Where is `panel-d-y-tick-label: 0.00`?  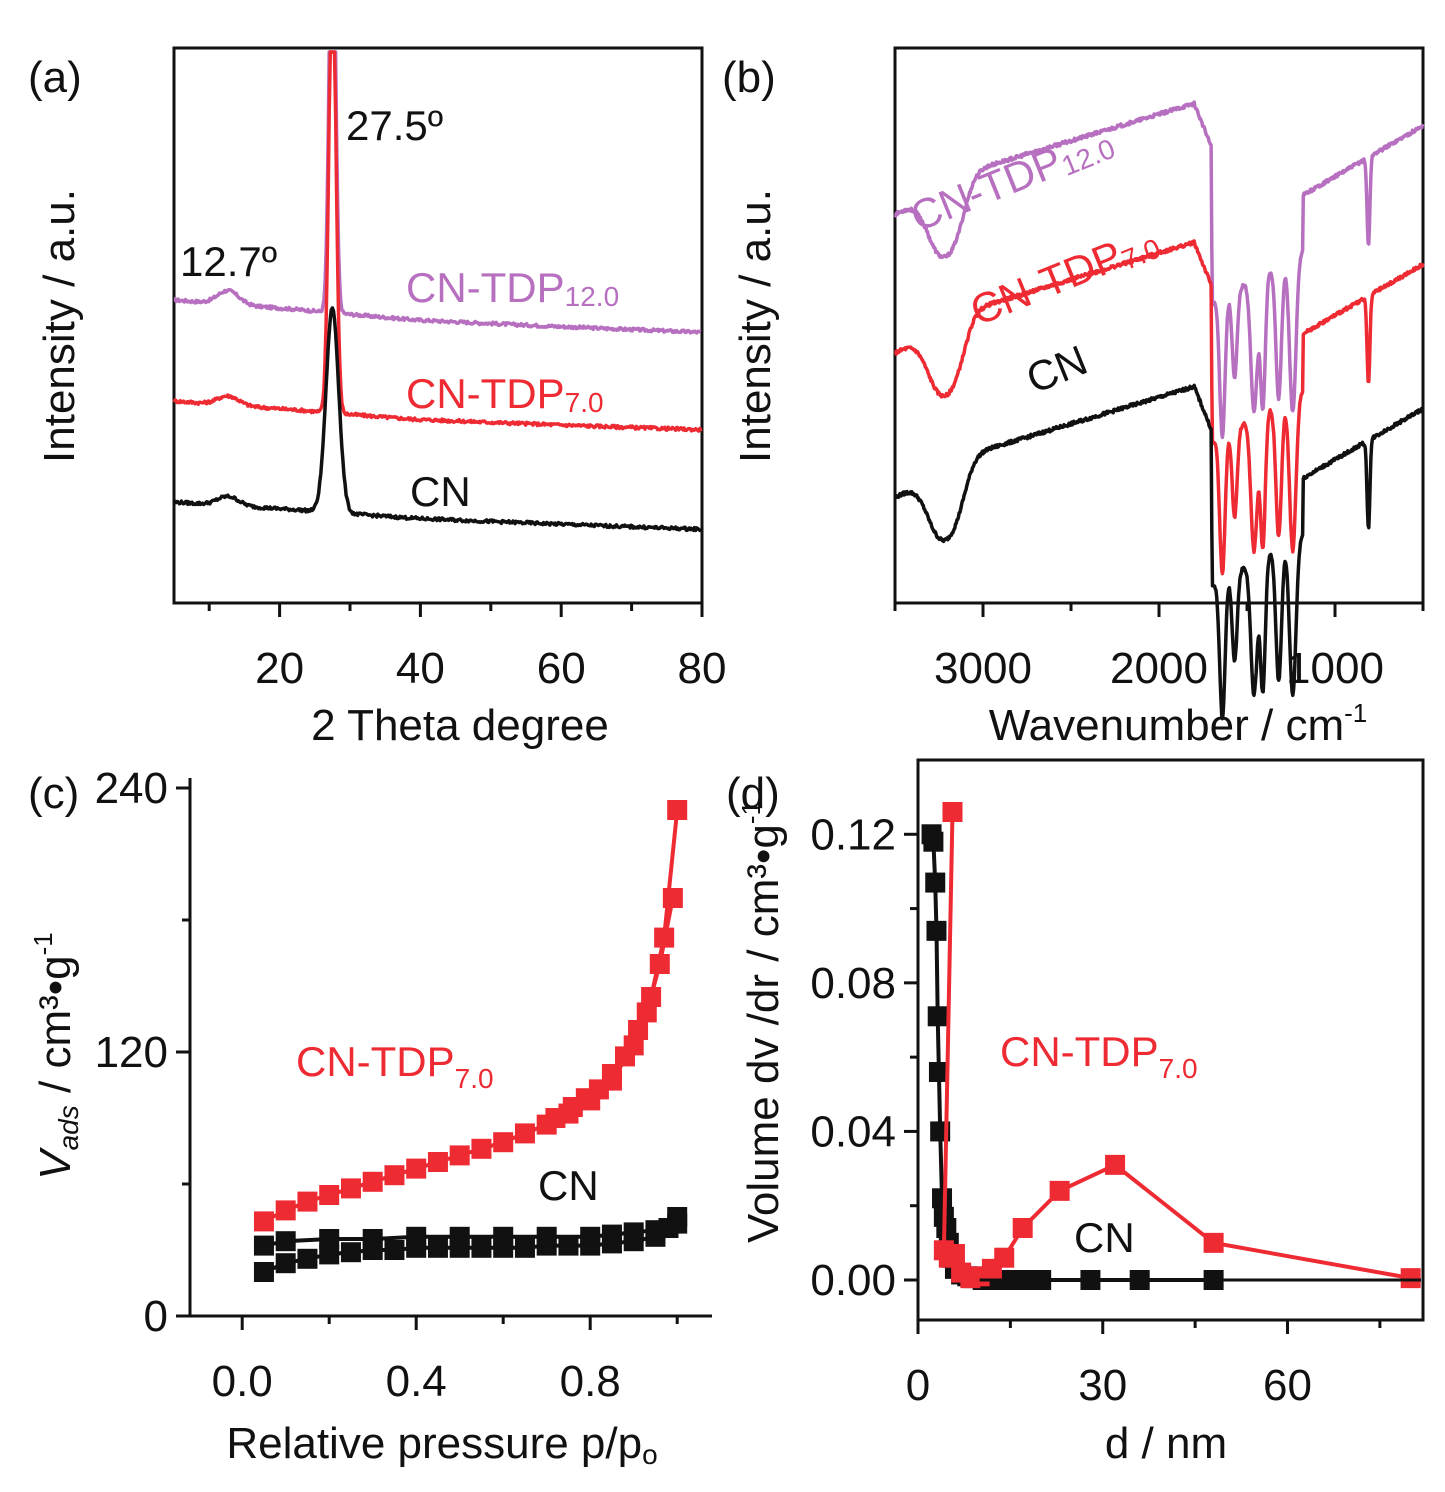
panel-d-y-tick-label: 0.00 is located at coordinates (853, 1280).